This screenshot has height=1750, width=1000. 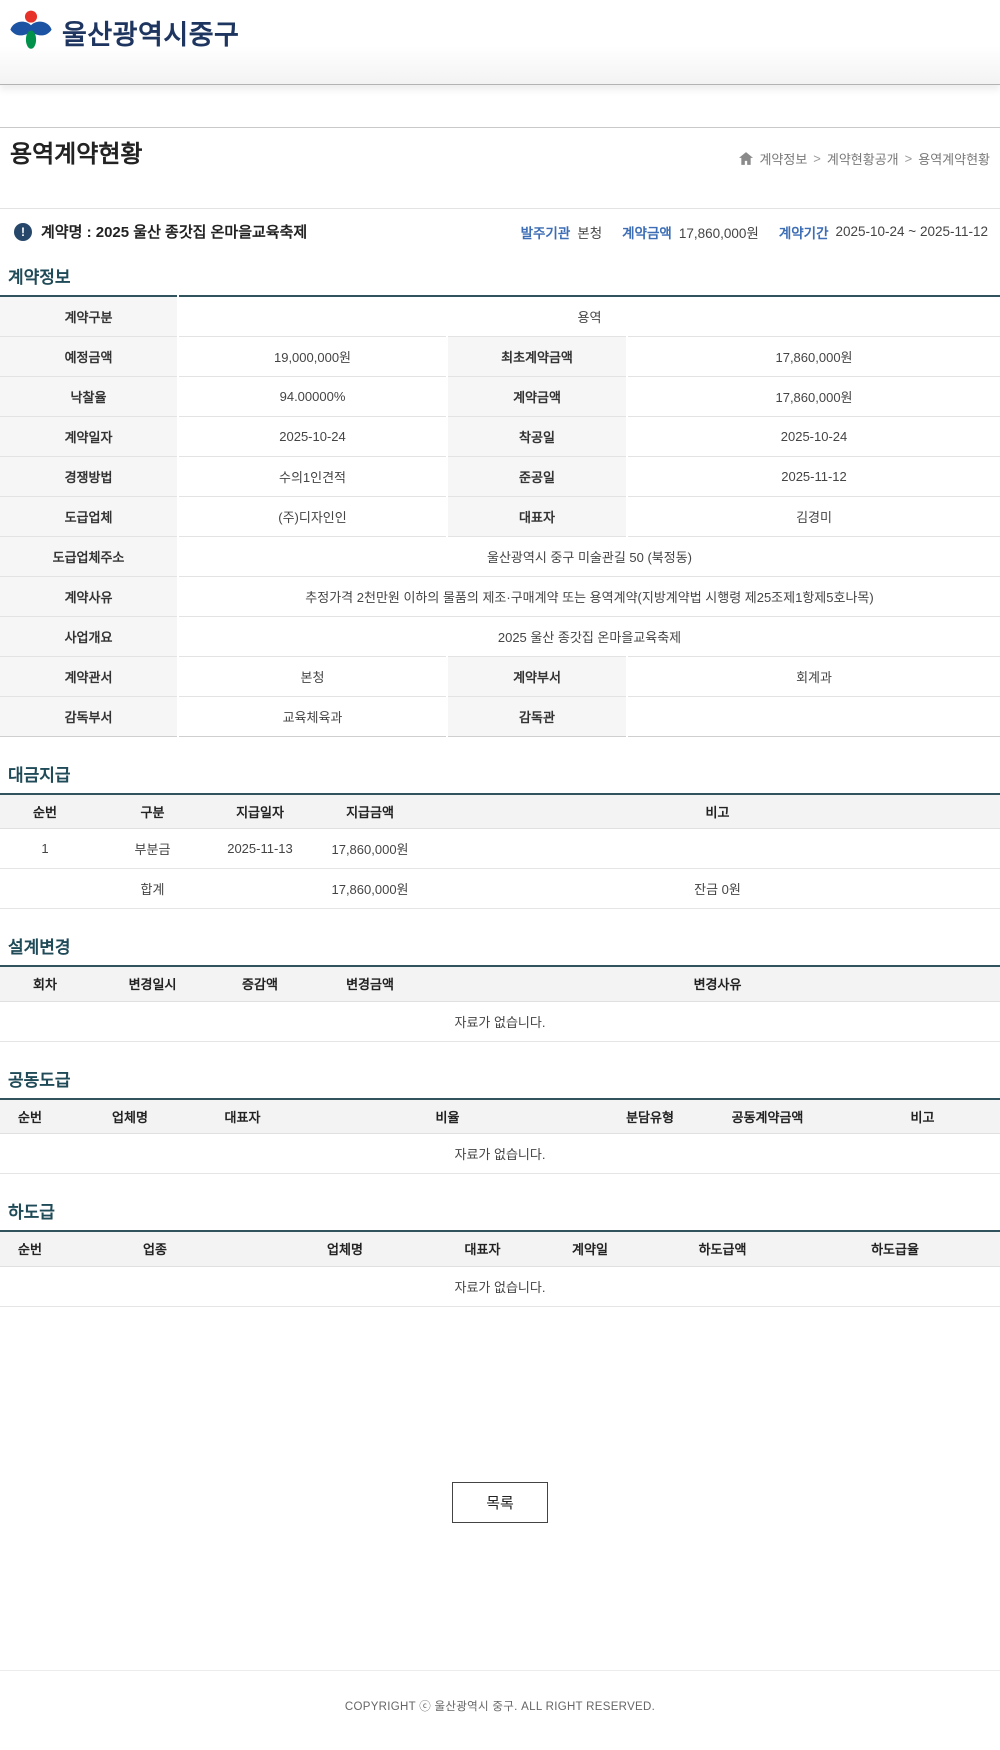 I want to click on row-value: 용역, so click(x=589, y=316).